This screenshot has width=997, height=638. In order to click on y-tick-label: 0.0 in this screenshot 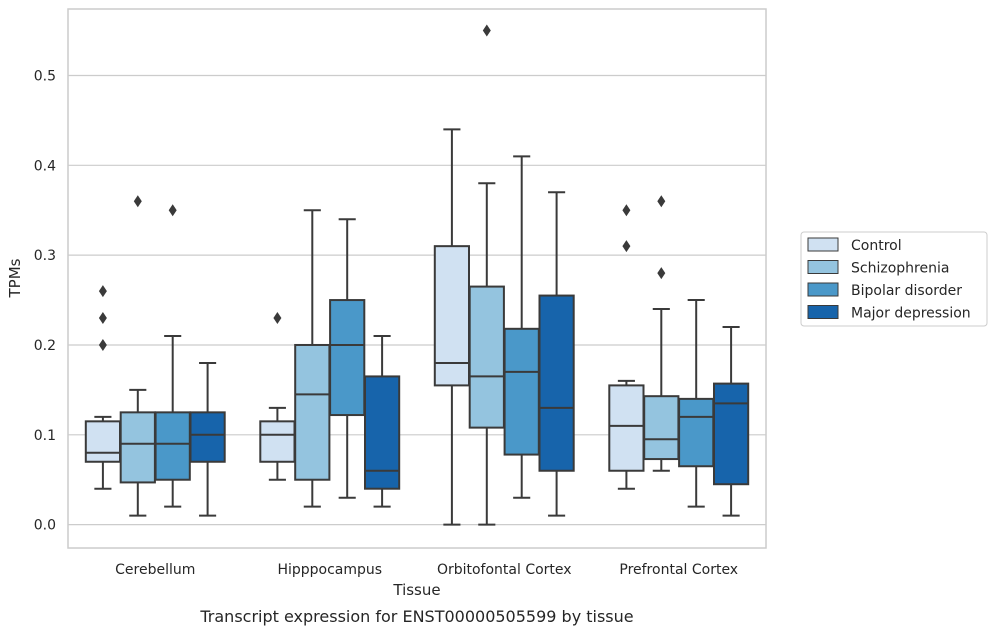, I will do `click(45, 526)`.